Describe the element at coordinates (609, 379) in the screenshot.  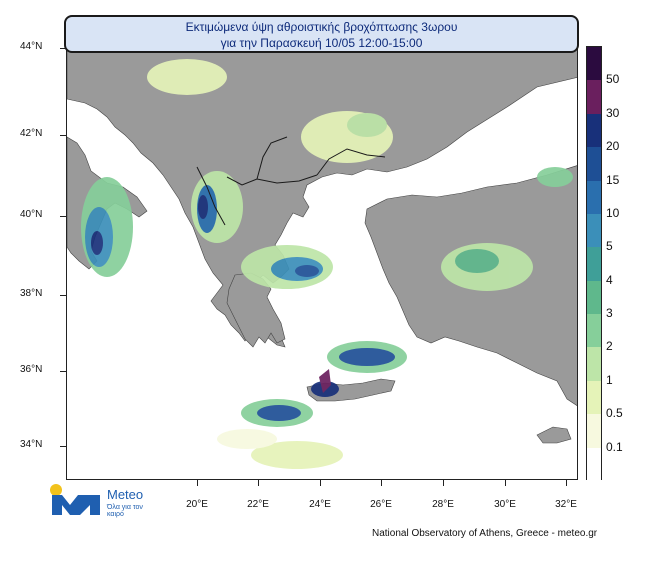
I see `colorbar-label: 1` at that location.